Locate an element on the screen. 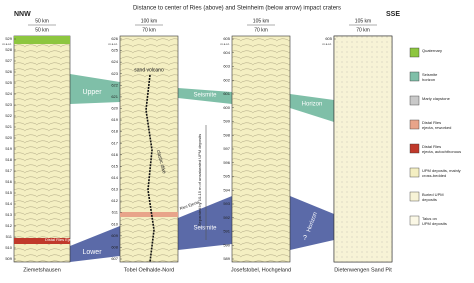 Image resolution: width=474 pixels, height=283 pixels. elevation-label: 607 is located at coordinates (114, 258).